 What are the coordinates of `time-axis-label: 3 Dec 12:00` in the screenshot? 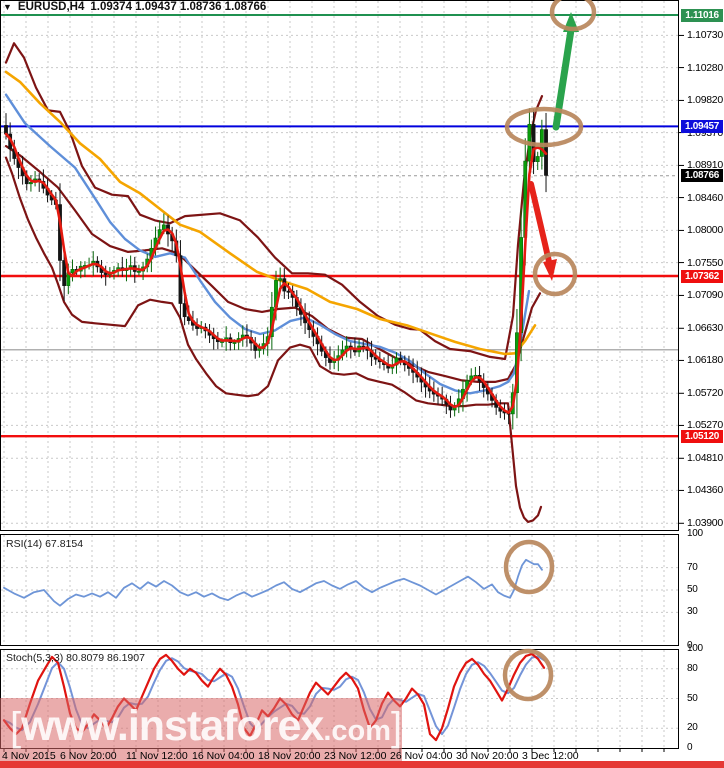 It's located at (550, 756).